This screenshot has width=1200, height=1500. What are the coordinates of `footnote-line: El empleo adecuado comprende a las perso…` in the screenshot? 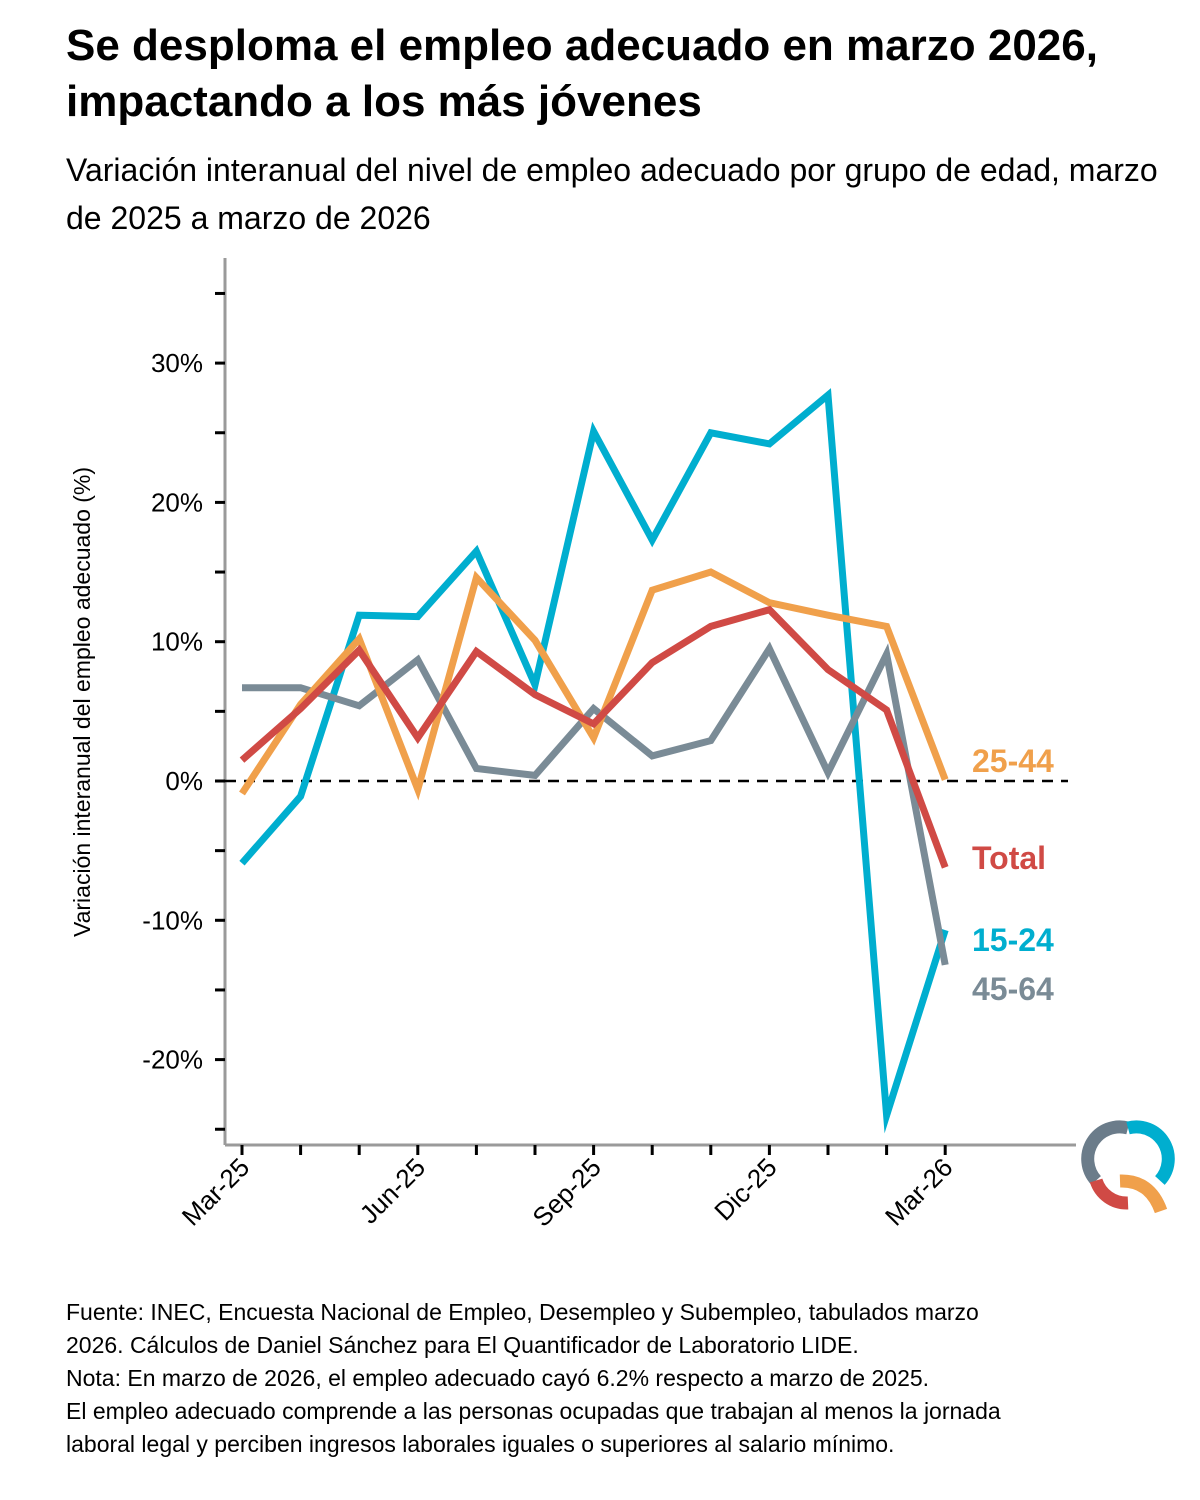 It's located at (533, 1411).